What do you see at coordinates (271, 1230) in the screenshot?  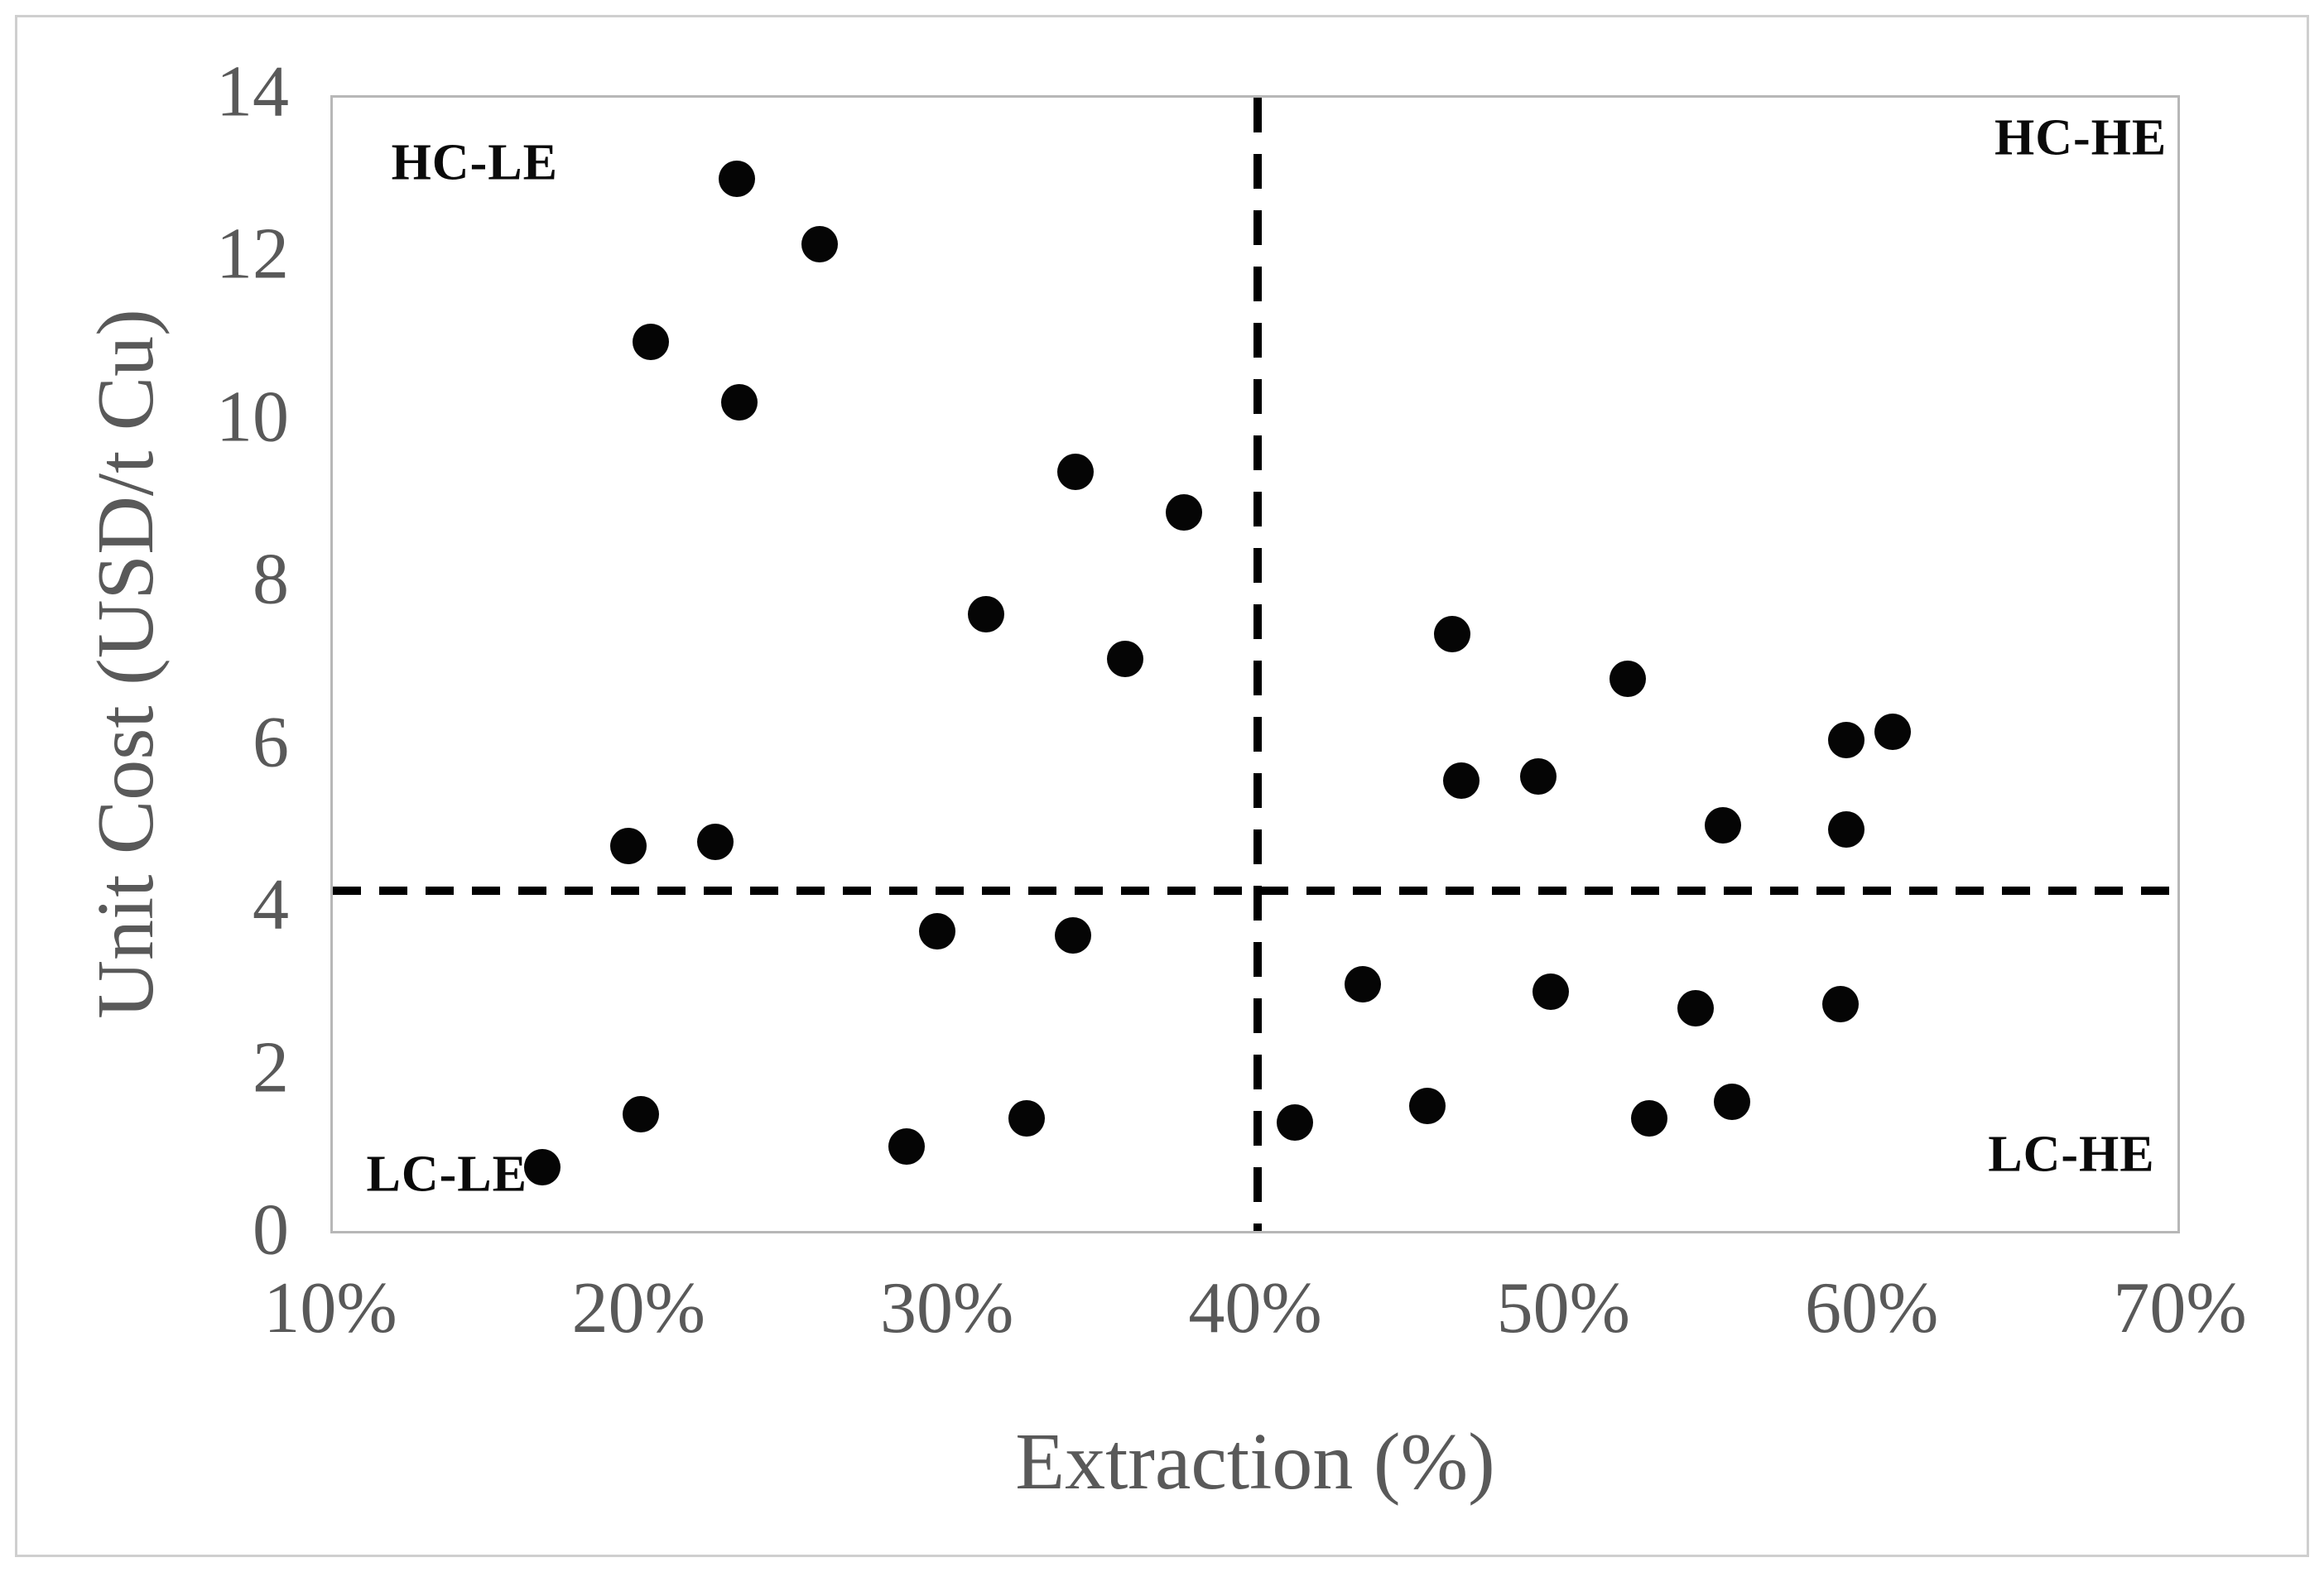 I see `y-tick-label: 0` at bounding box center [271, 1230].